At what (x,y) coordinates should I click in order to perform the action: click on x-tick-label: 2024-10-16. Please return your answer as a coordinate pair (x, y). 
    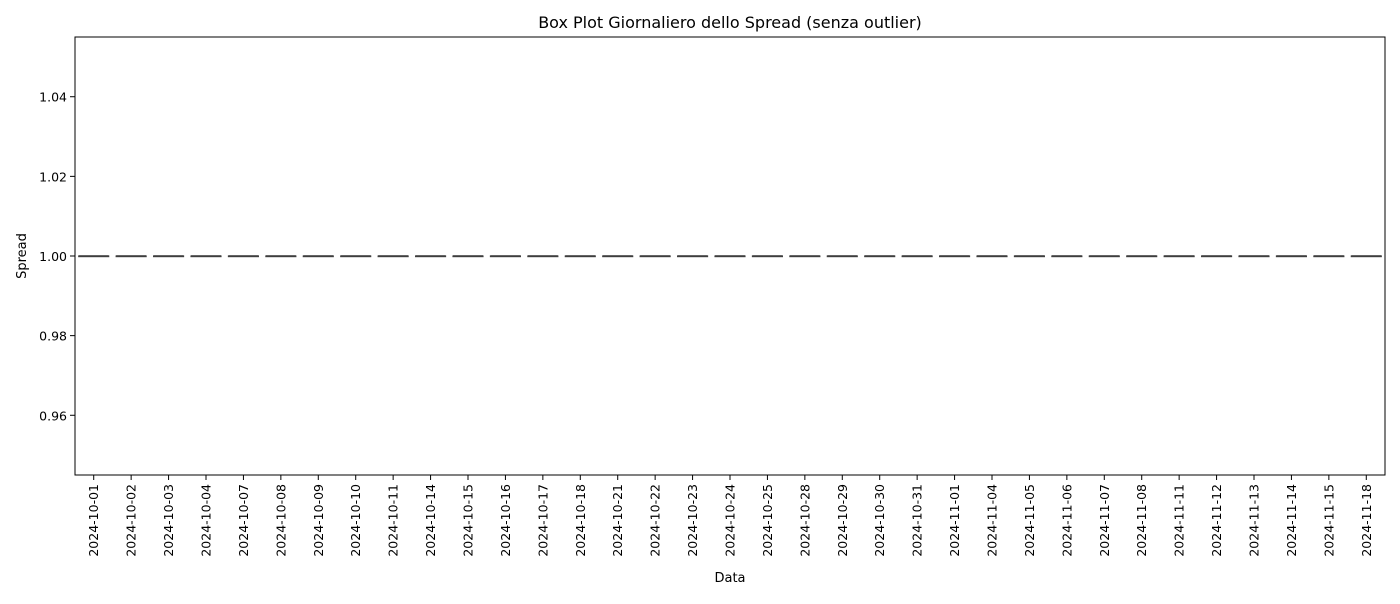
    Looking at the image, I should click on (505, 520).